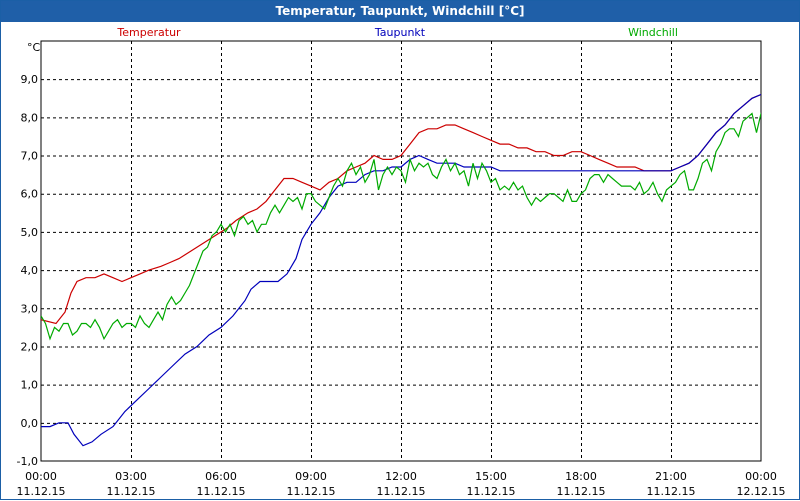  I want to click on y-tick-label: 4,0, so click(30, 270).